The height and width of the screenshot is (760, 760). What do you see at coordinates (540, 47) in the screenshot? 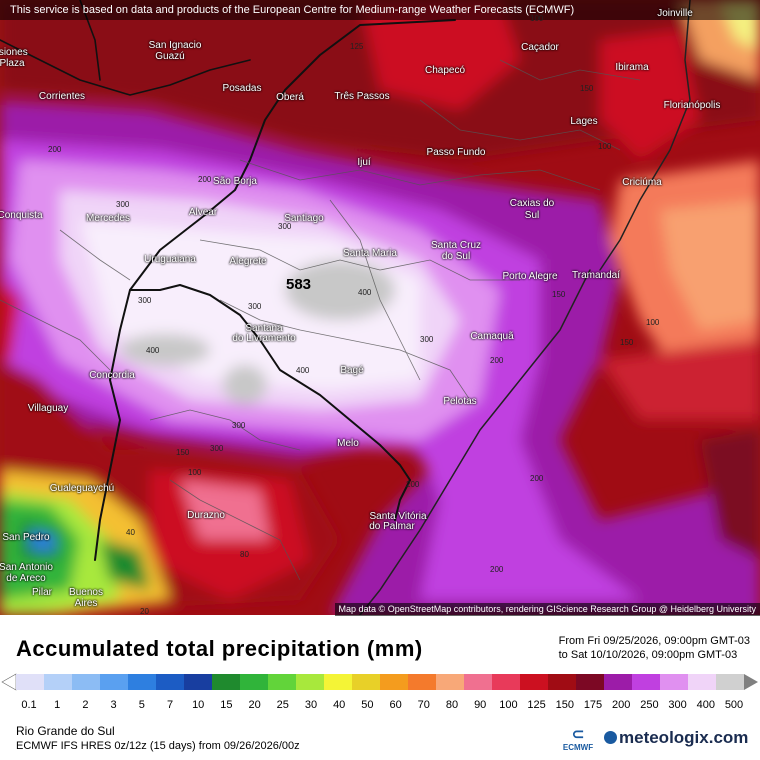
I see `city-label: Caçador` at bounding box center [540, 47].